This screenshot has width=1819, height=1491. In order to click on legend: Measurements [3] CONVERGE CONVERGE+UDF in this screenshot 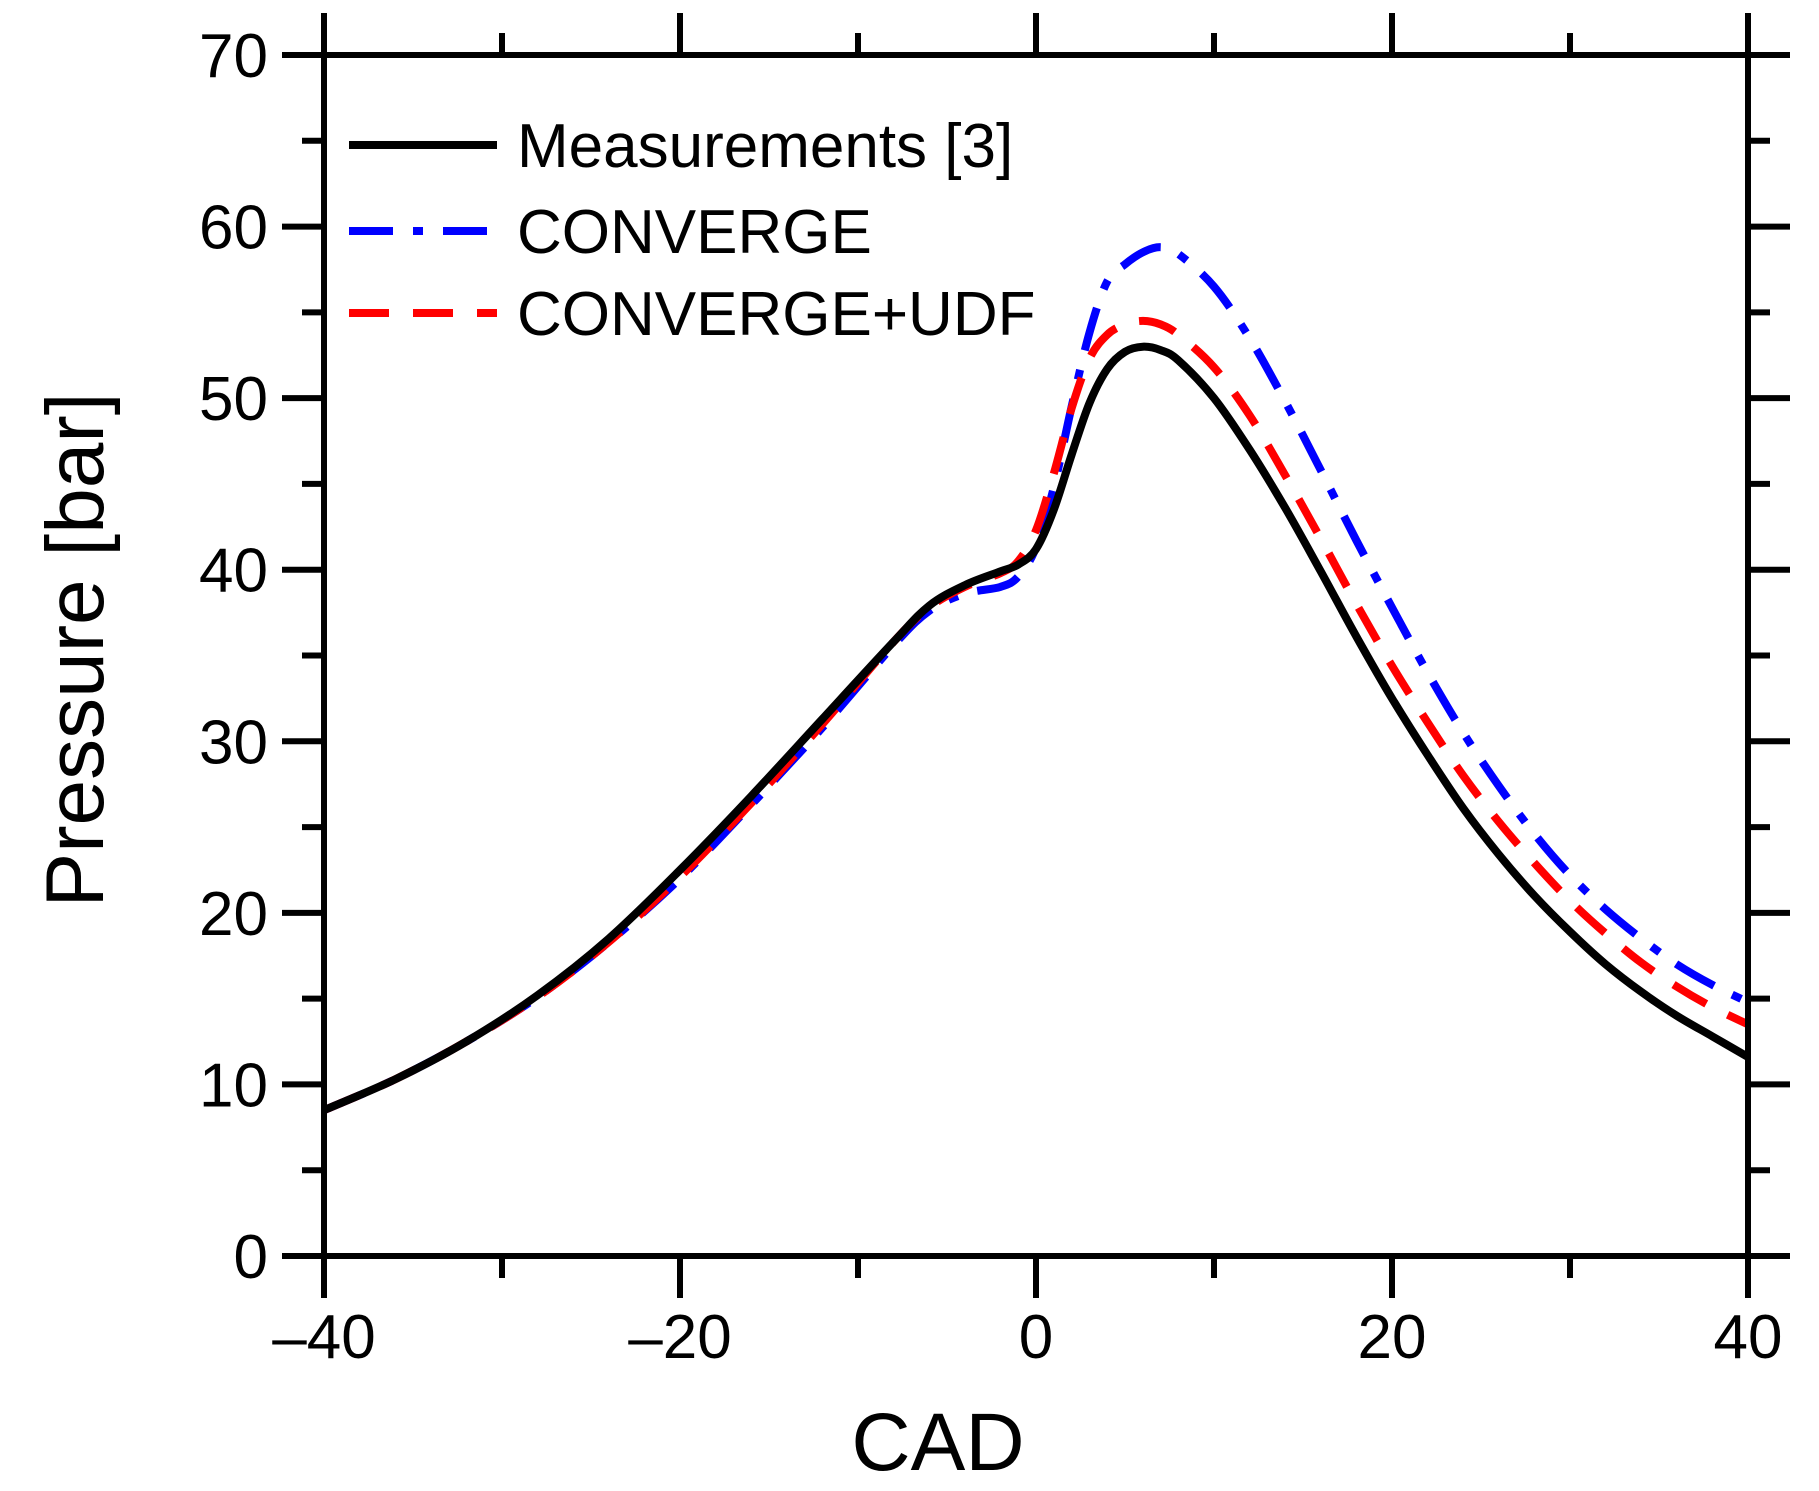, I will do `click(692, 230)`.